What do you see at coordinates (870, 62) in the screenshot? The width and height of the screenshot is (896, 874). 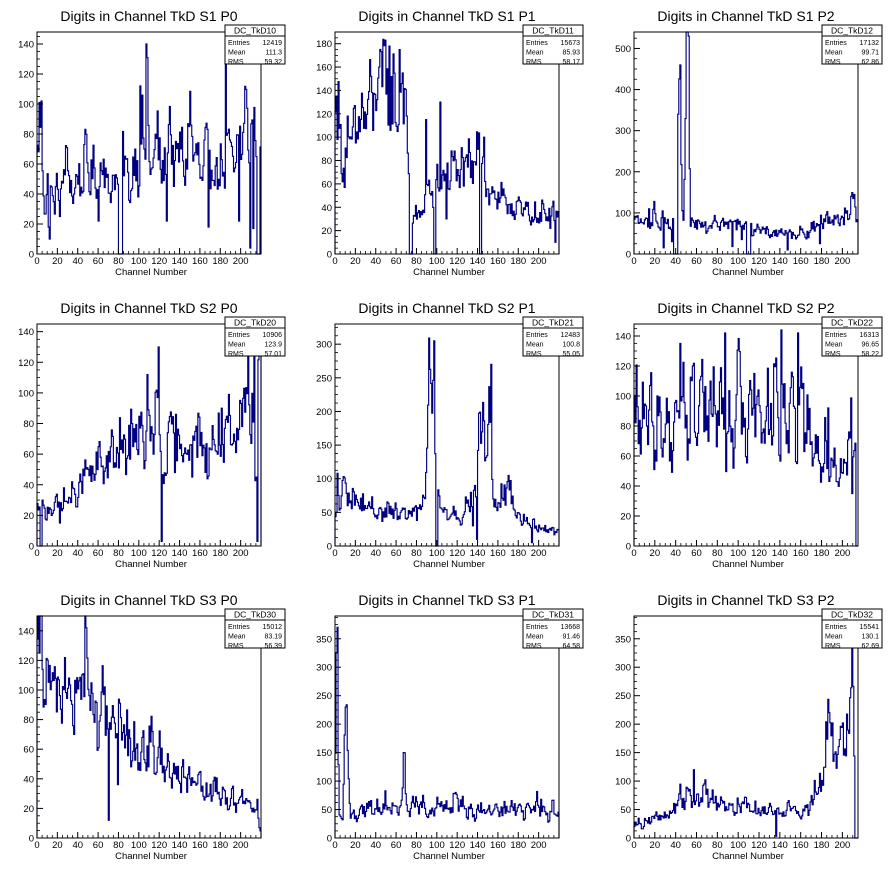 I see `stats-value: 62.86` at bounding box center [870, 62].